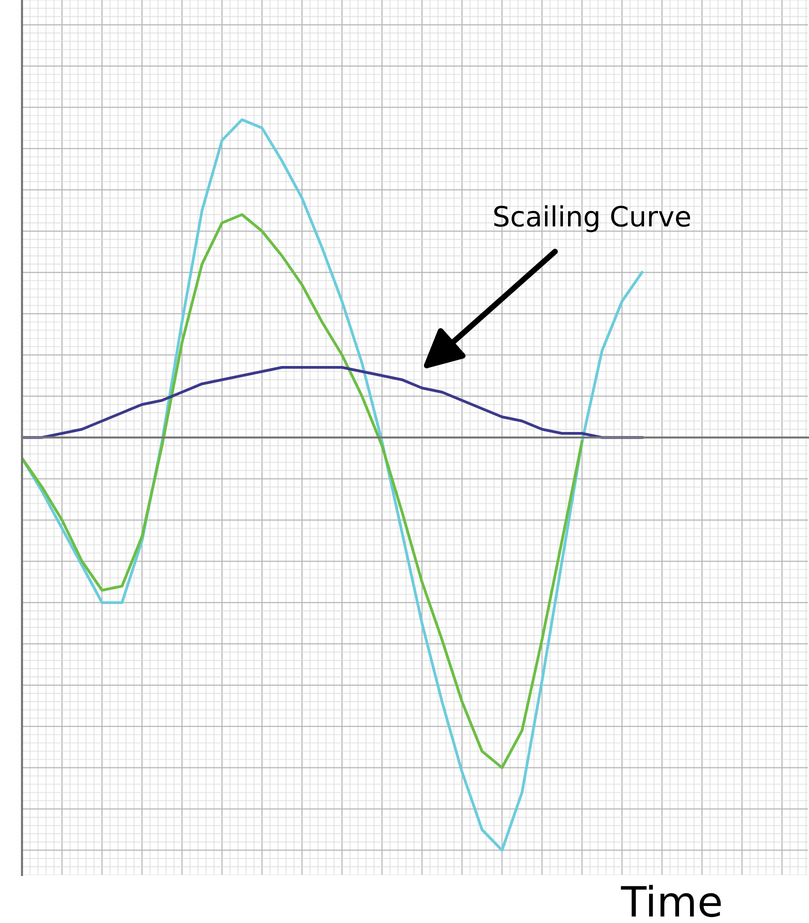 The width and height of the screenshot is (809, 923). What do you see at coordinates (592, 218) in the screenshot?
I see `annotation: Scailing Curve` at bounding box center [592, 218].